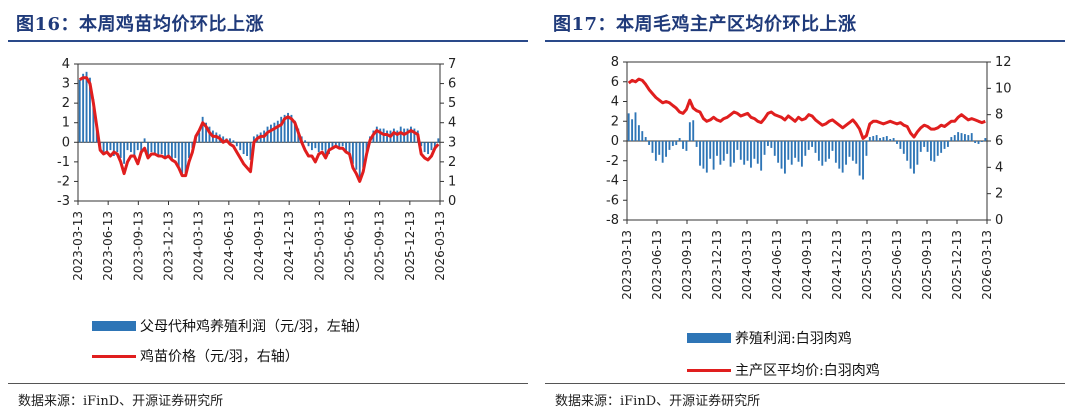  Describe the element at coordinates (66, 142) in the screenshot. I see `left-tick-label: 0` at that location.